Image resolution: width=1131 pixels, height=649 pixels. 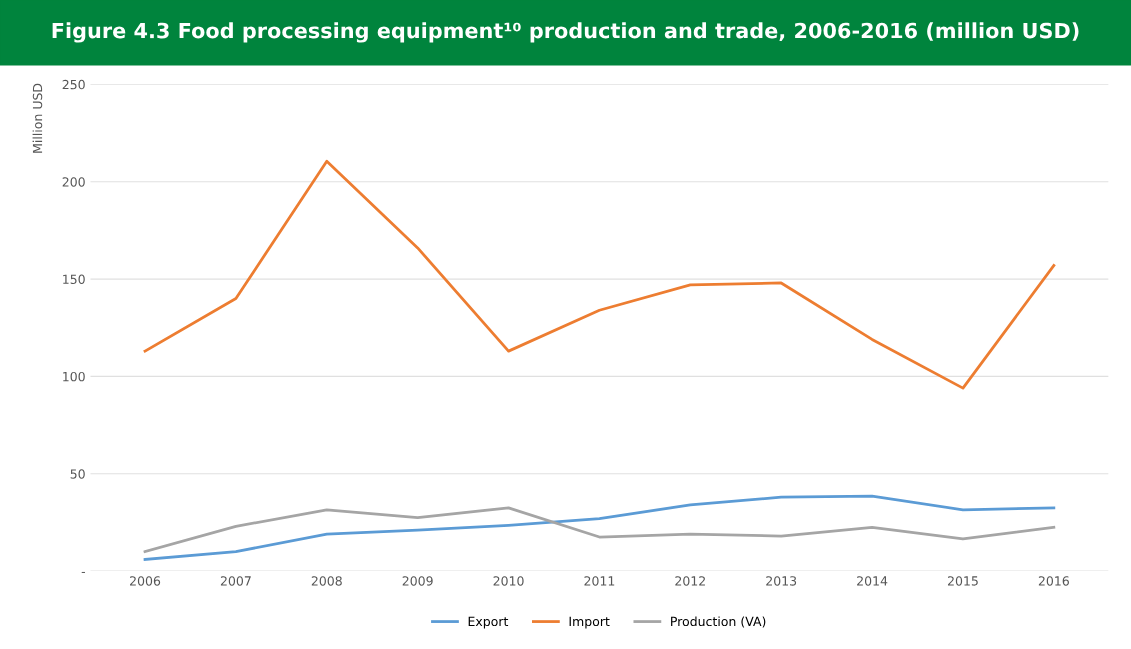 I want to click on x-tick-label: 2015, so click(x=962, y=581).